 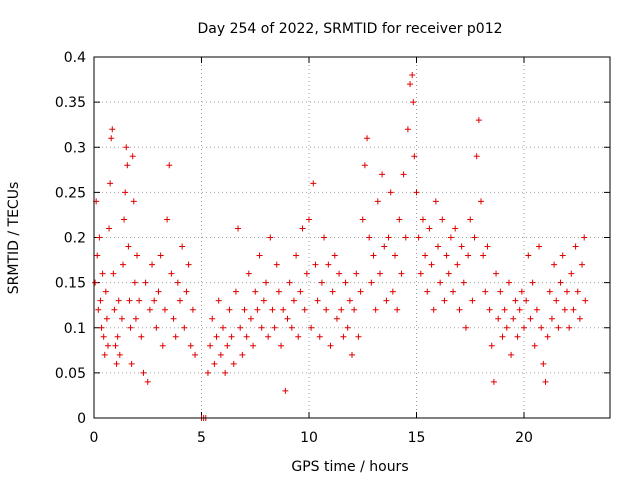 I want to click on x-tick-label: 20, so click(x=524, y=438).